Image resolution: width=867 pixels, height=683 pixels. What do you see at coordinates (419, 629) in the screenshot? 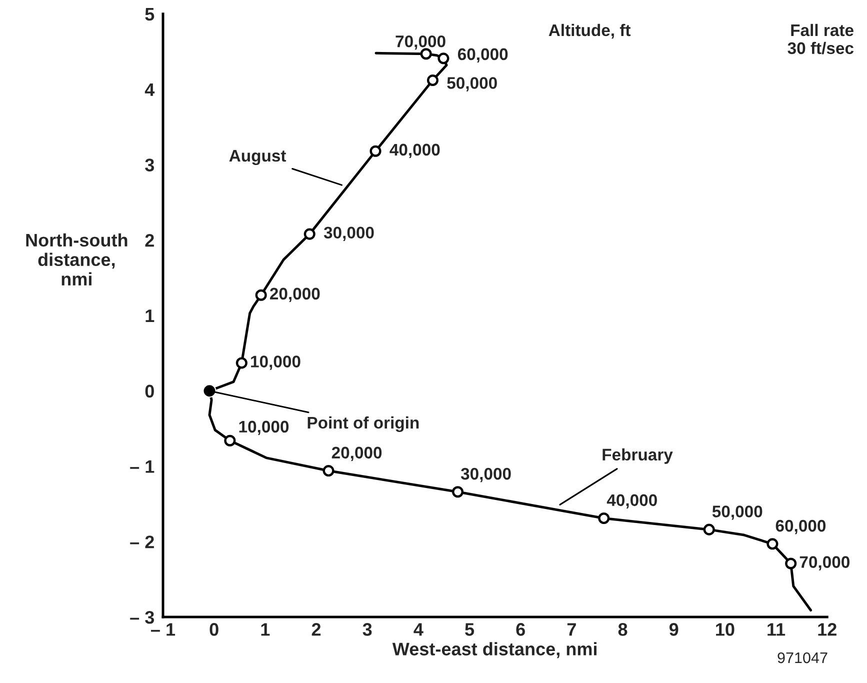
I see `x-tick-label: 4` at bounding box center [419, 629].